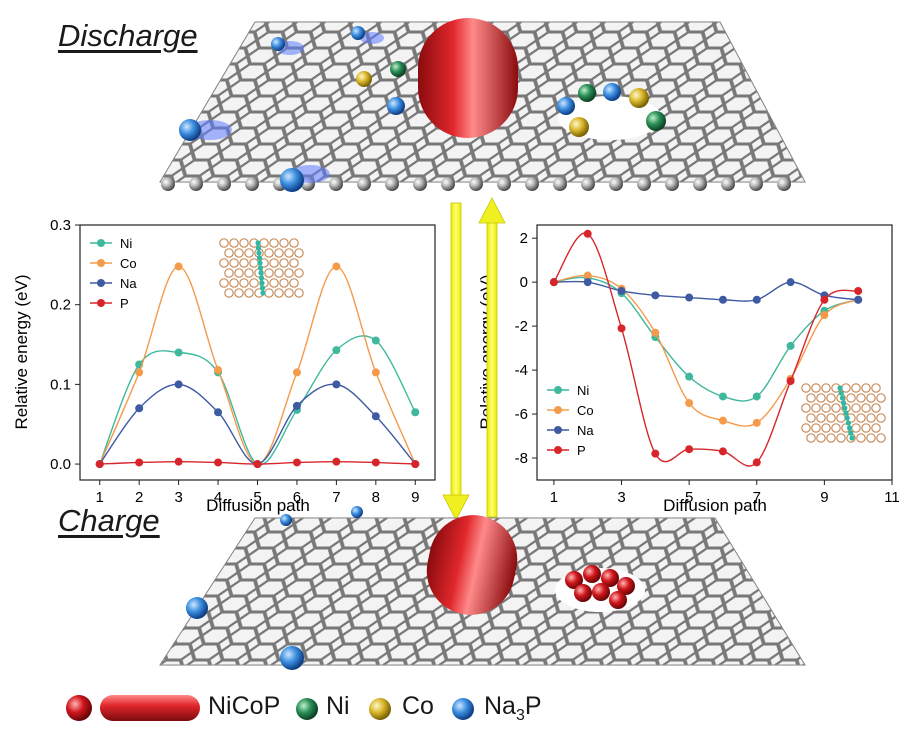 The height and width of the screenshot is (738, 920). I want to click on y-tick-label: 0.0, so click(60, 464).